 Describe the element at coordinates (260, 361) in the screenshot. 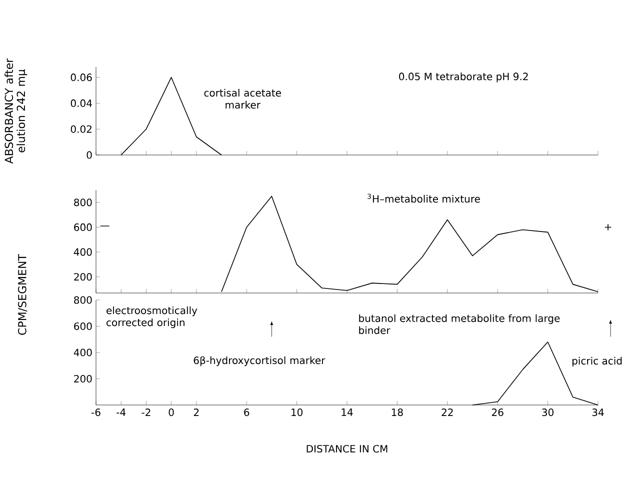

I see `annotation: 6β-hydroxycortisol marker` at that location.